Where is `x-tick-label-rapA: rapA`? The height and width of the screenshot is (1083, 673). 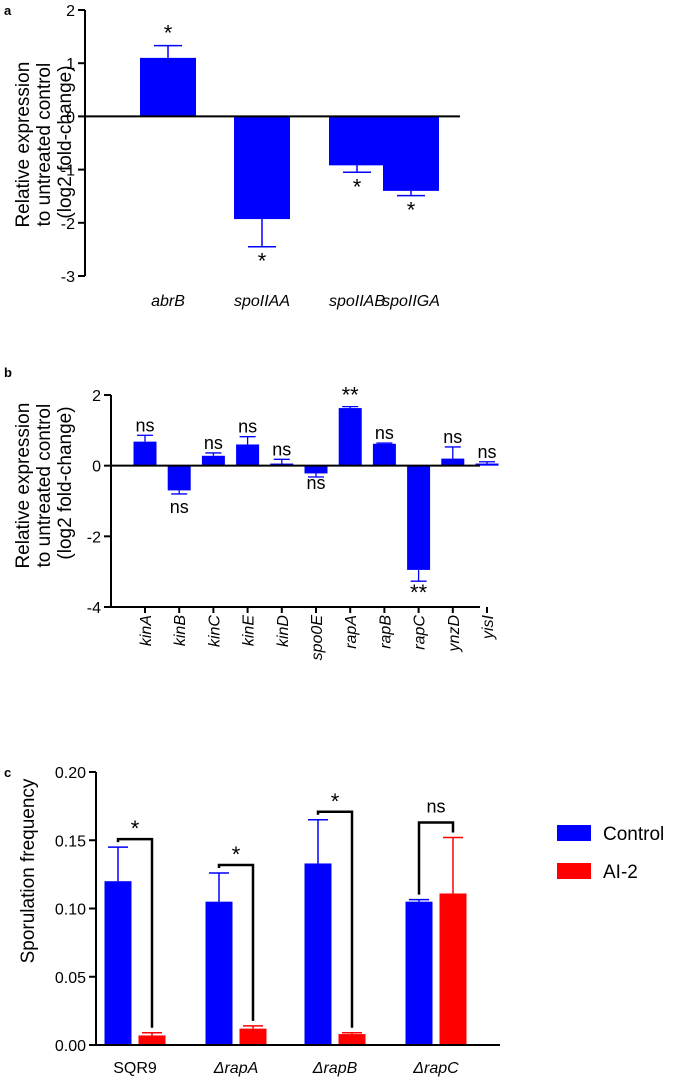 x-tick-label-rapA: rapA is located at coordinates (351, 632).